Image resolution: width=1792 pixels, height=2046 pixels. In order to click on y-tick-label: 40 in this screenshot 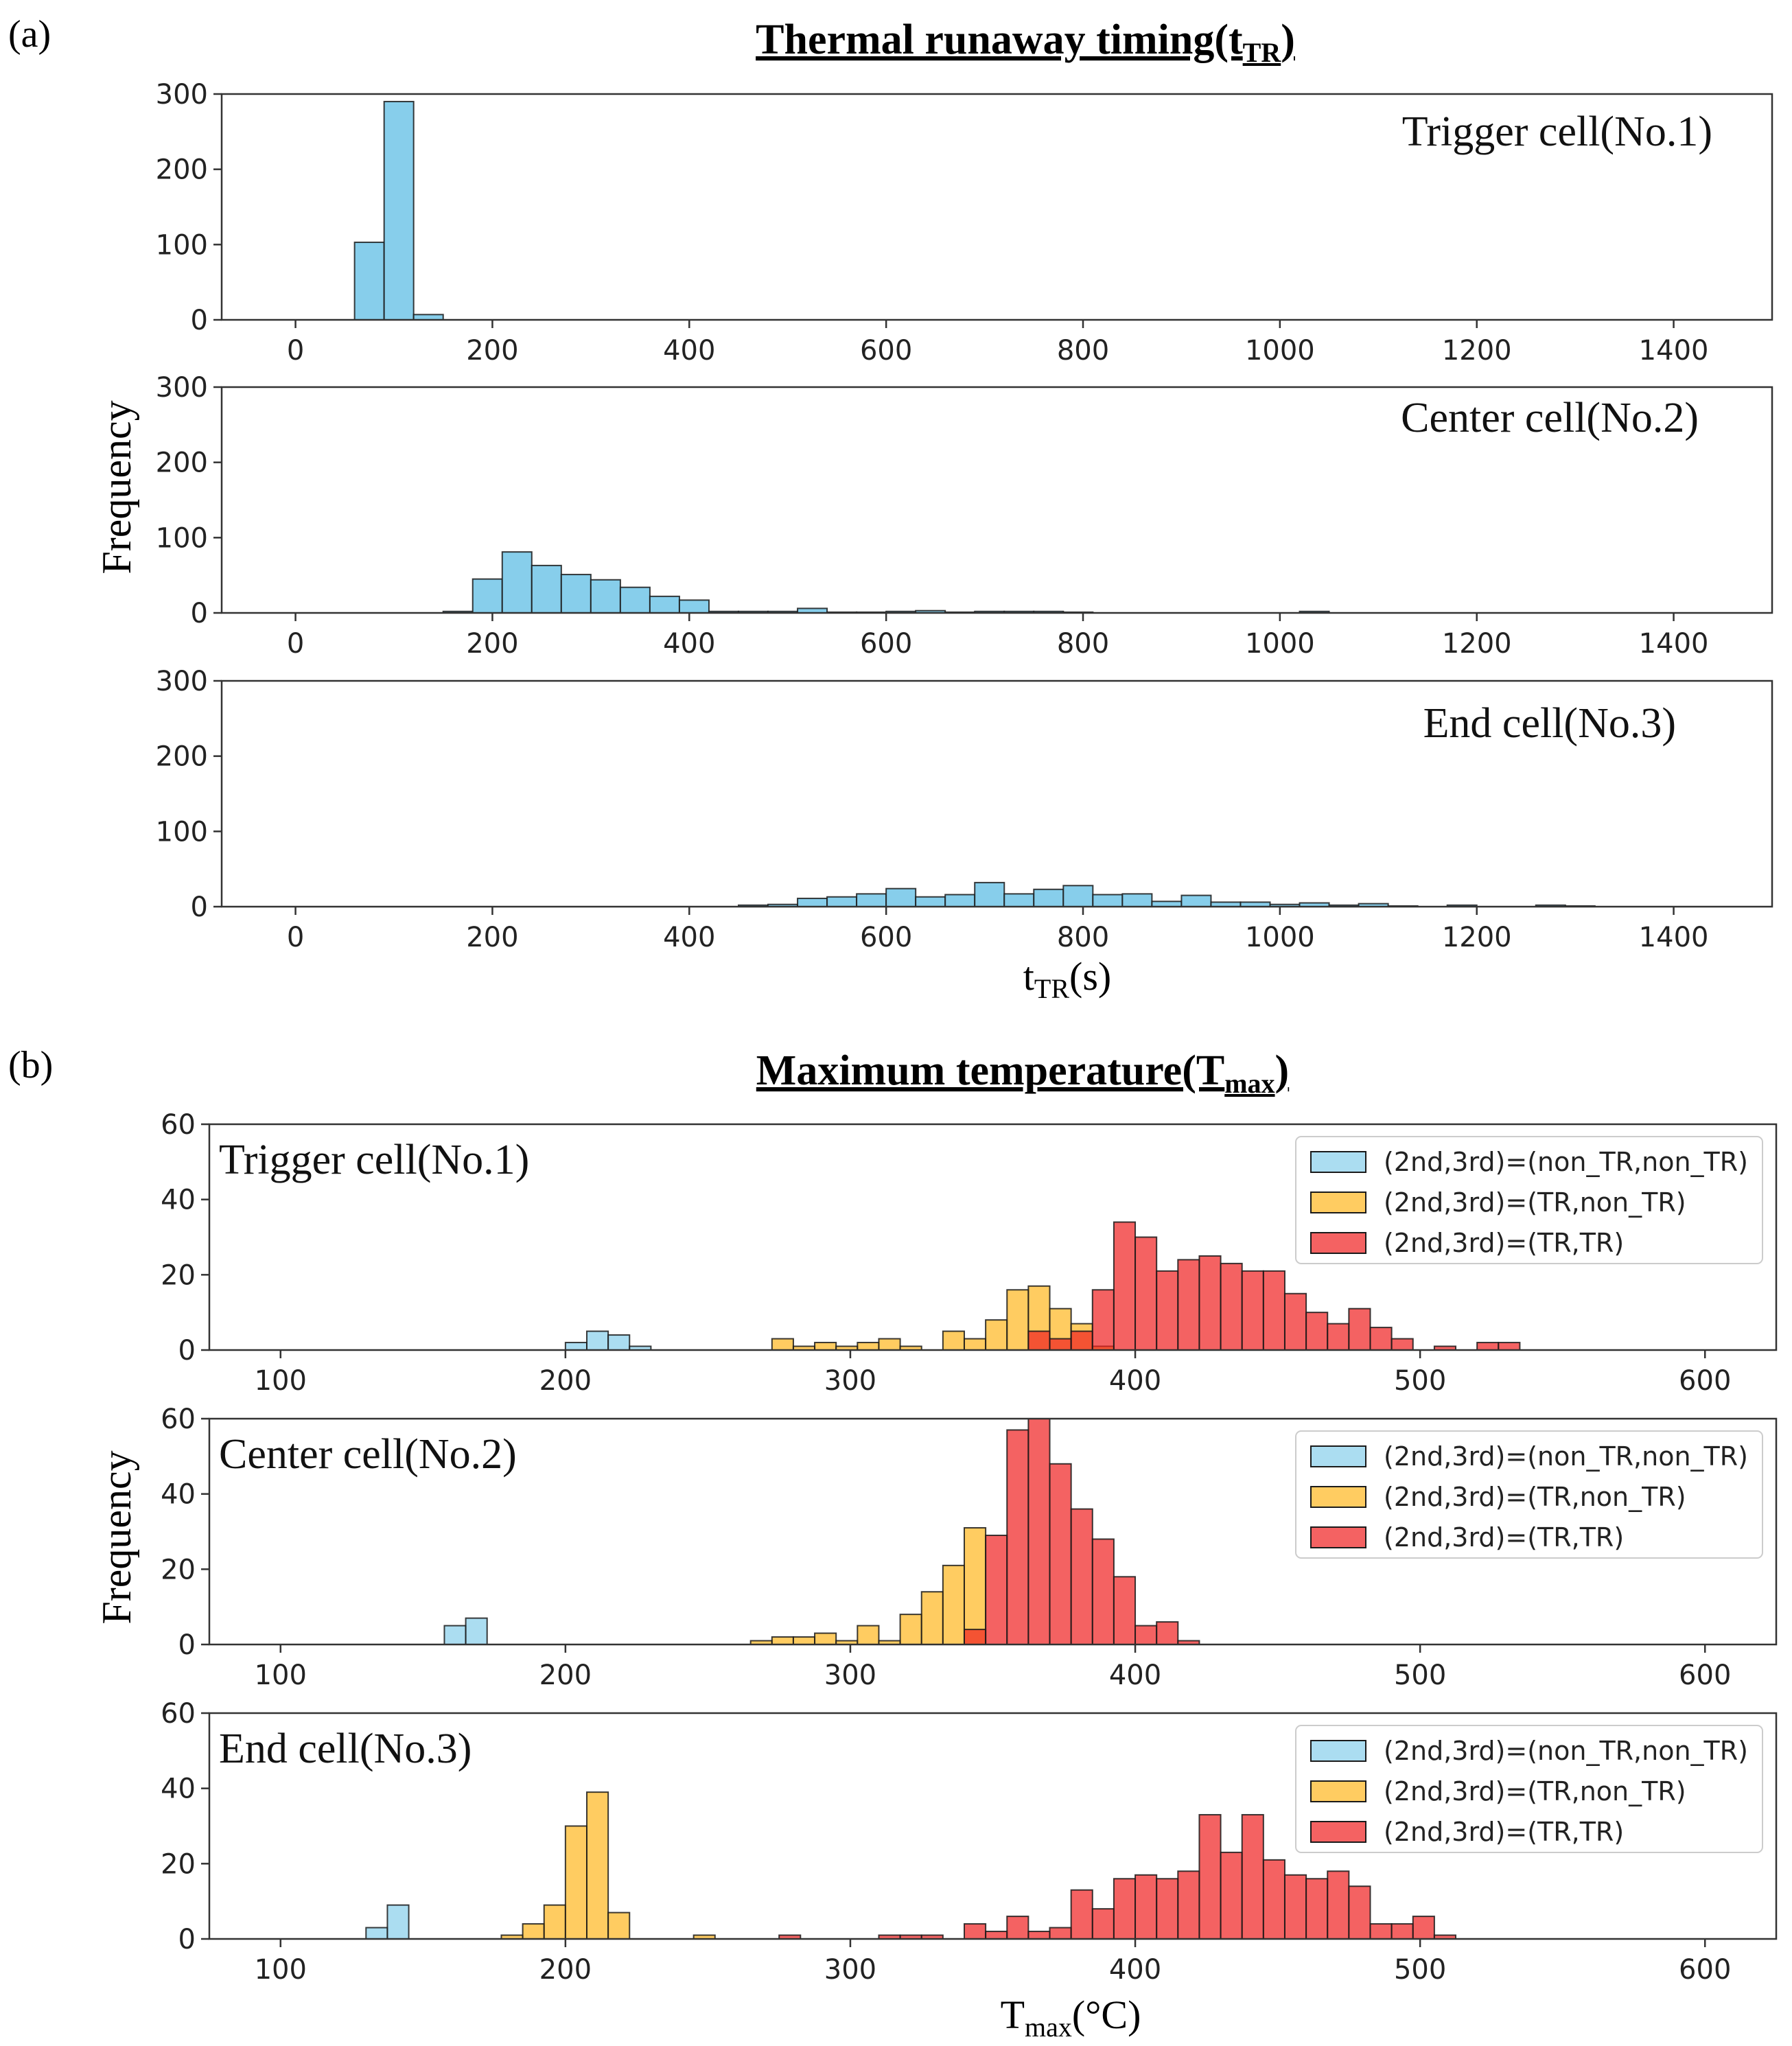, I will do `click(178, 1789)`.